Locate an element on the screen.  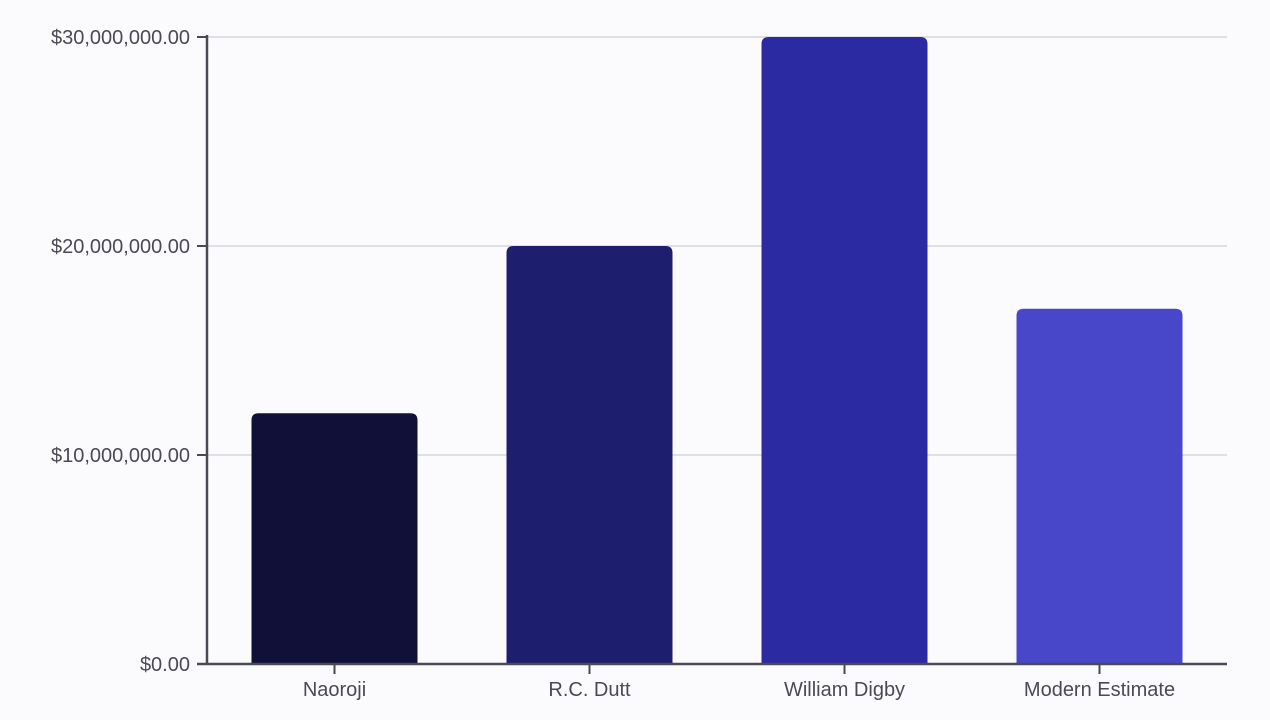
y-tick-label: $30,000,000.00 is located at coordinates (120, 38).